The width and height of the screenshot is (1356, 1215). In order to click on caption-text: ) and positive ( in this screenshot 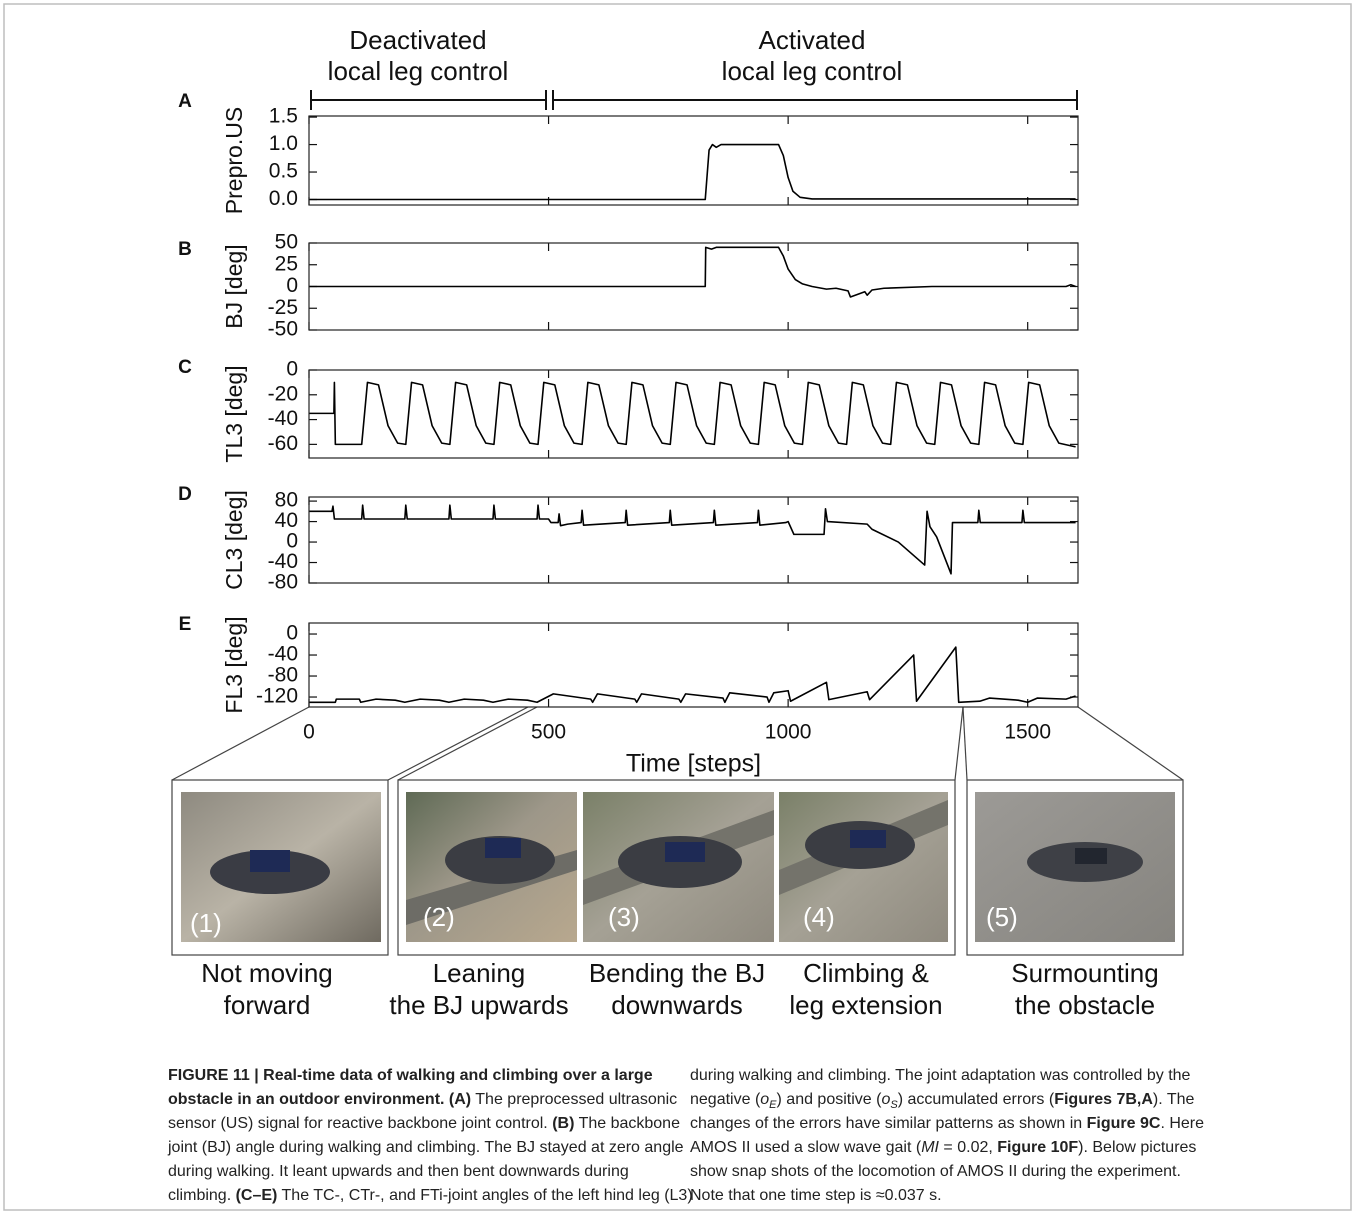, I will do `click(830, 1099)`.